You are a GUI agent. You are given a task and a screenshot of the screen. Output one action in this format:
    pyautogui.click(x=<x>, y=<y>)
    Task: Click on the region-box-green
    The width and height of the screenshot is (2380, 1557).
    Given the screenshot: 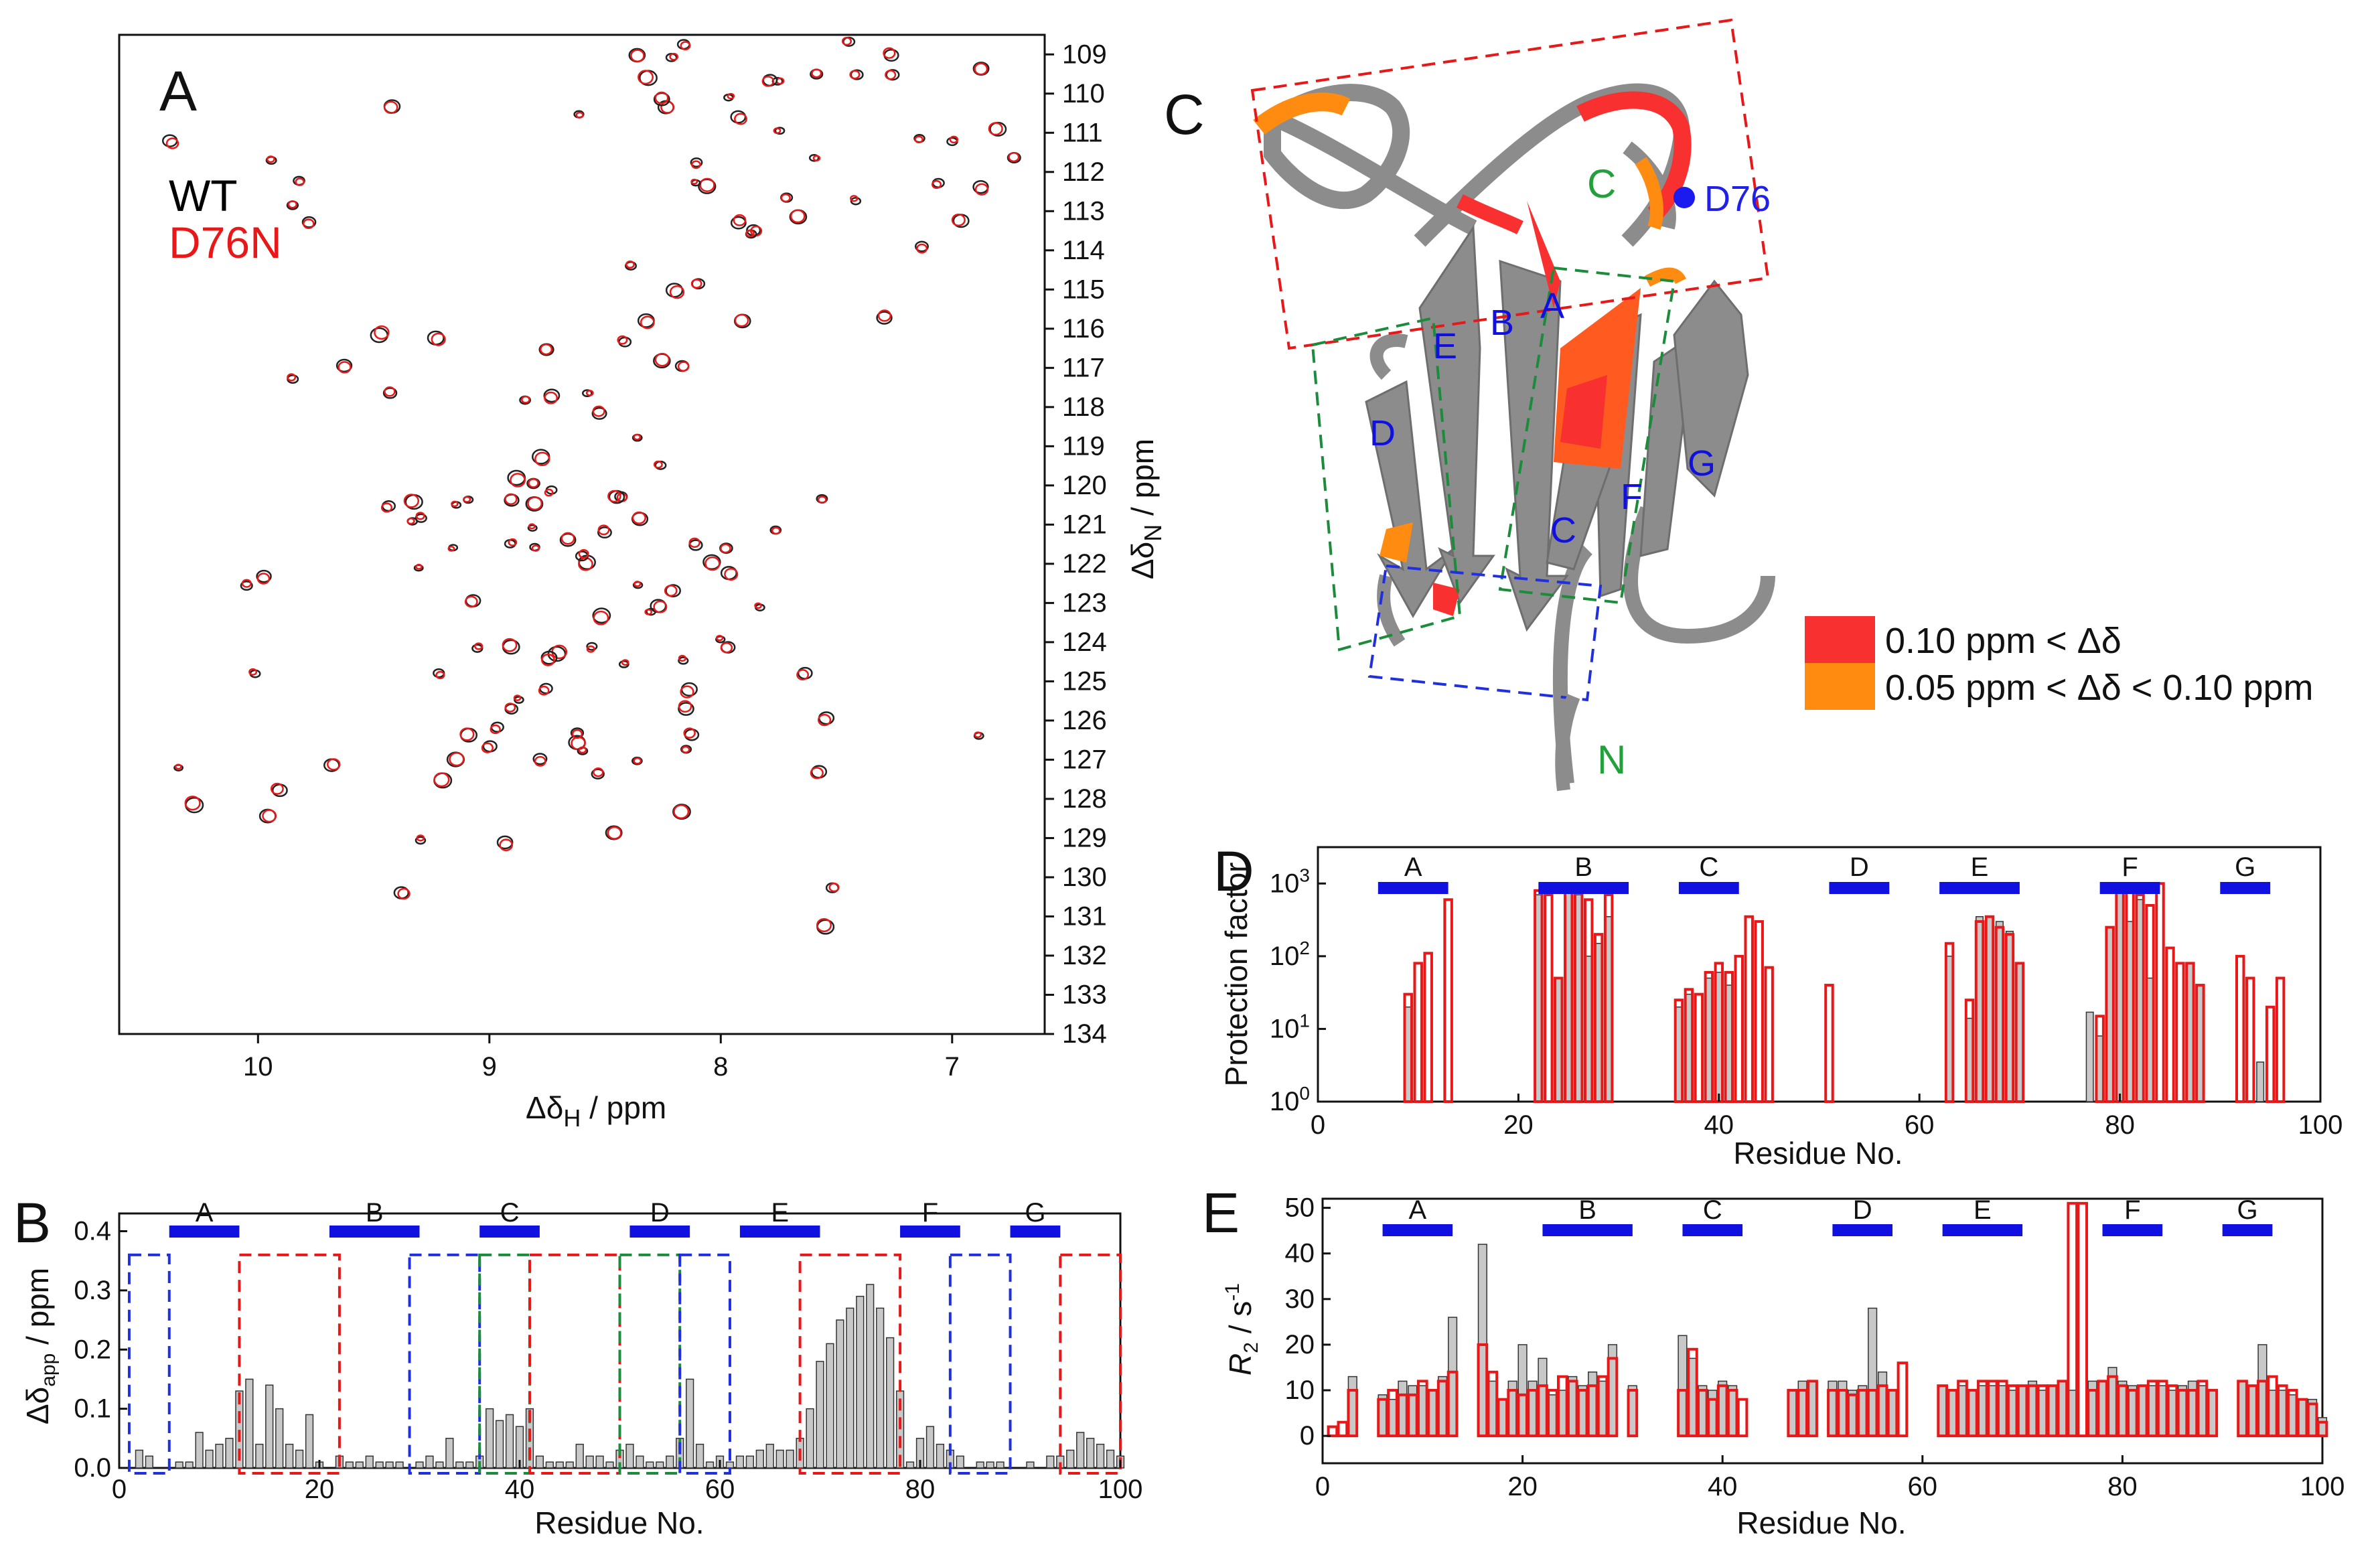 What is the action you would take?
    pyautogui.click(x=650, y=1364)
    